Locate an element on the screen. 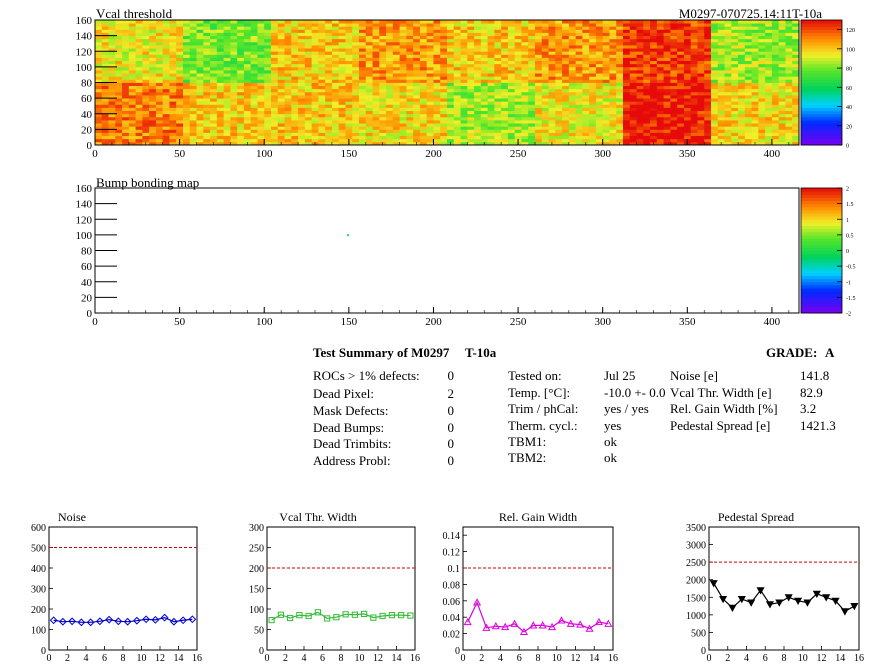 The width and height of the screenshot is (896, 672). y-tick-label: 600 is located at coordinates (38, 528).